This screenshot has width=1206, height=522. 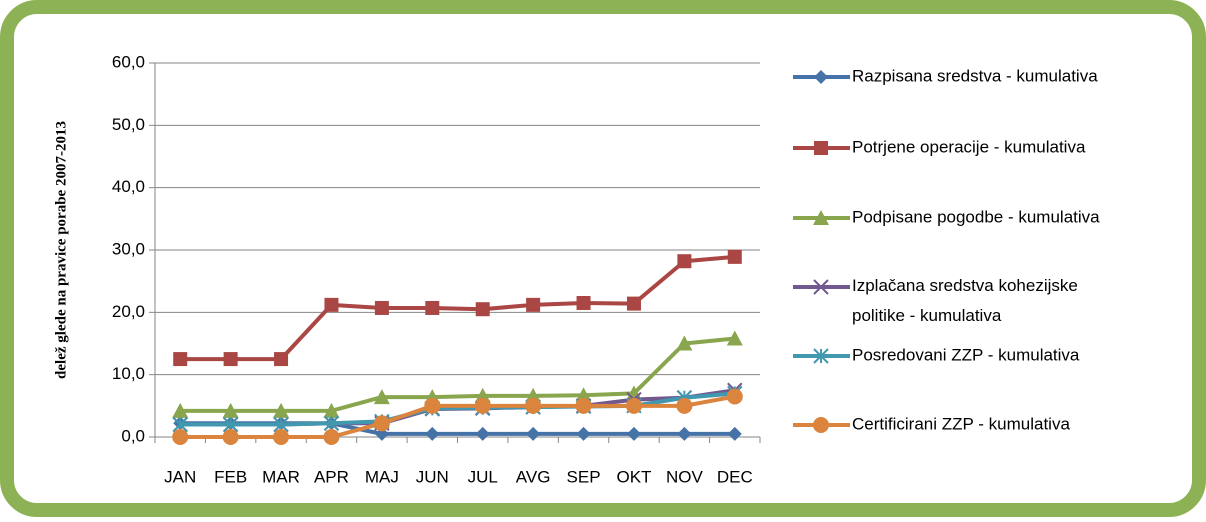 What do you see at coordinates (128, 186) in the screenshot?
I see `y-tick-label: 40,0` at bounding box center [128, 186].